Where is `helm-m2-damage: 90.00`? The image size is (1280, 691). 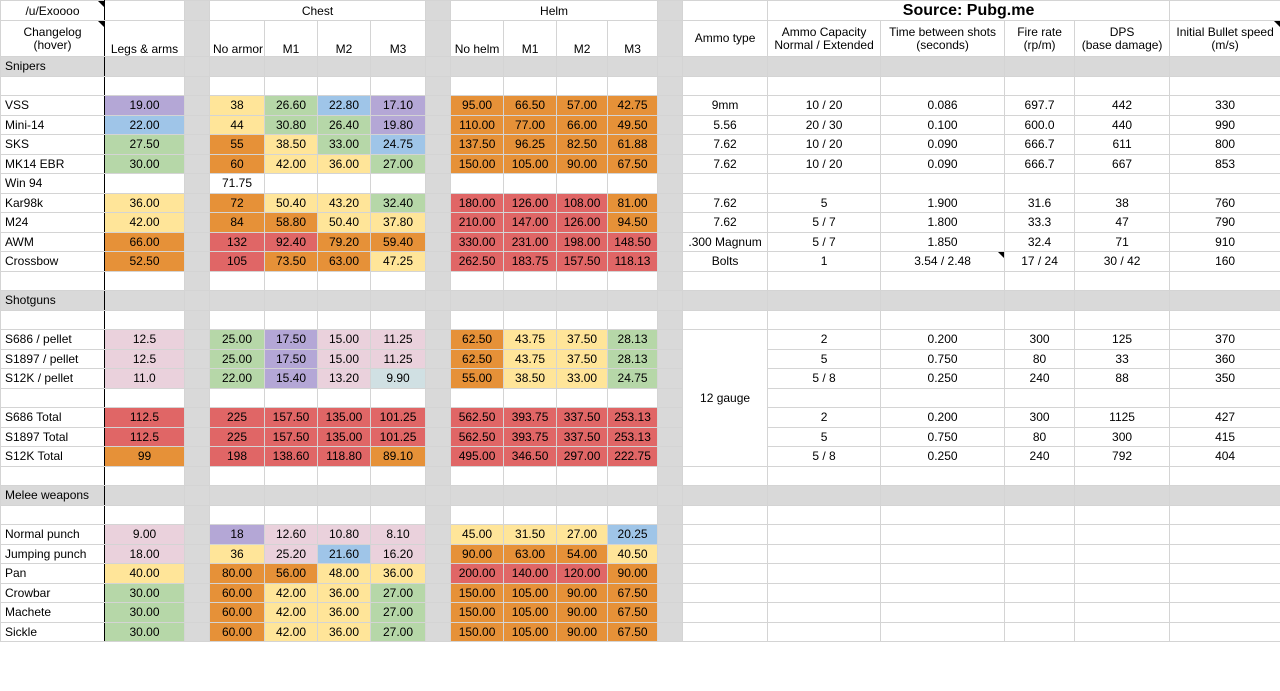
helm-m2-damage: 90.00 is located at coordinates (582, 163).